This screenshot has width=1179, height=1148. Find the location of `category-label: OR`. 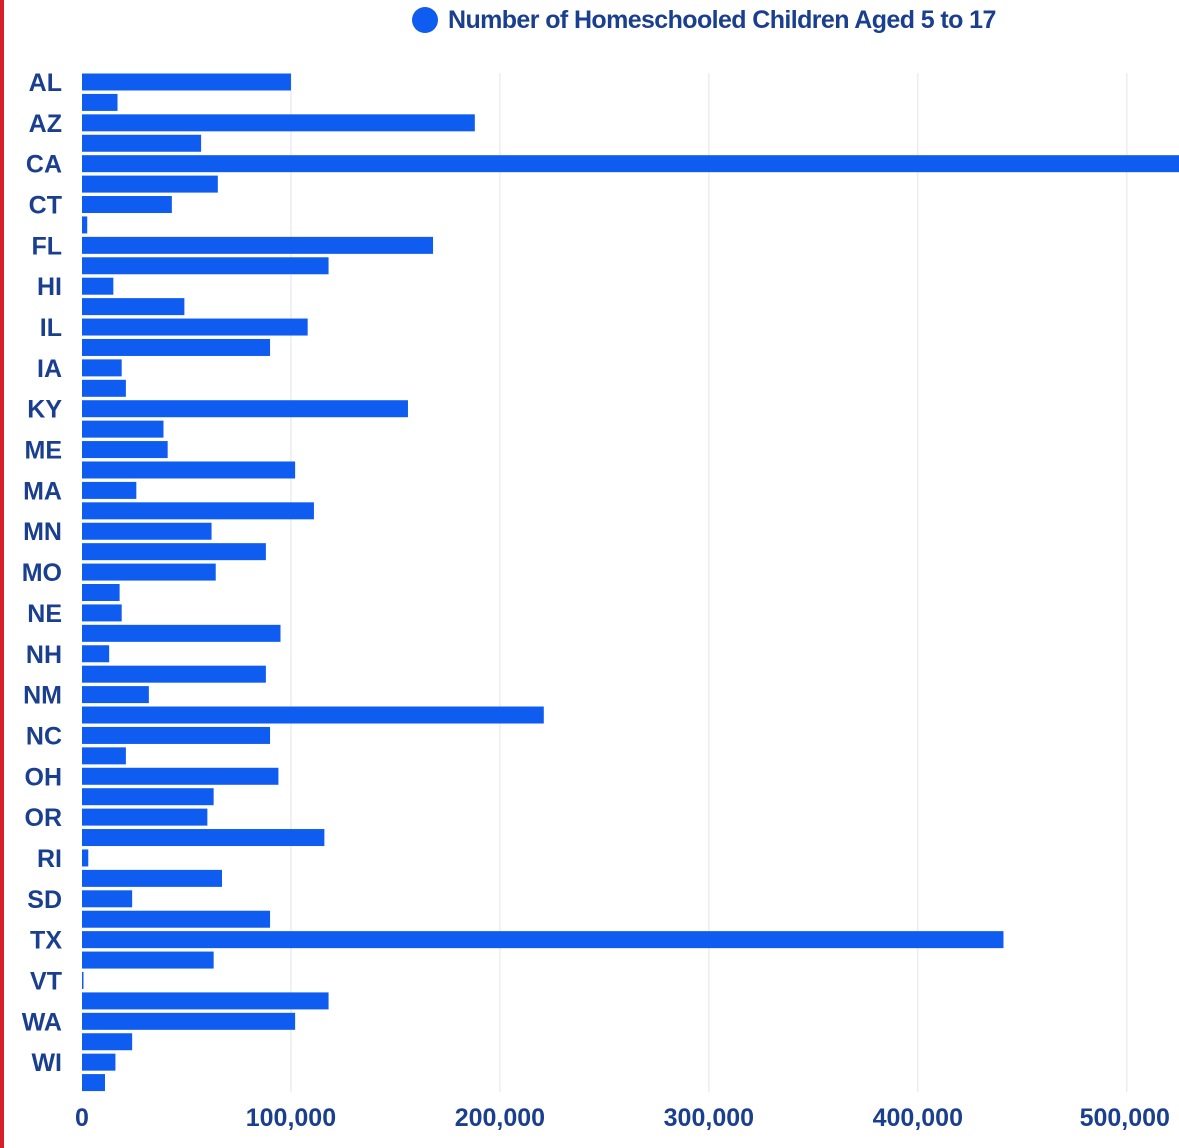

category-label: OR is located at coordinates (44, 818).